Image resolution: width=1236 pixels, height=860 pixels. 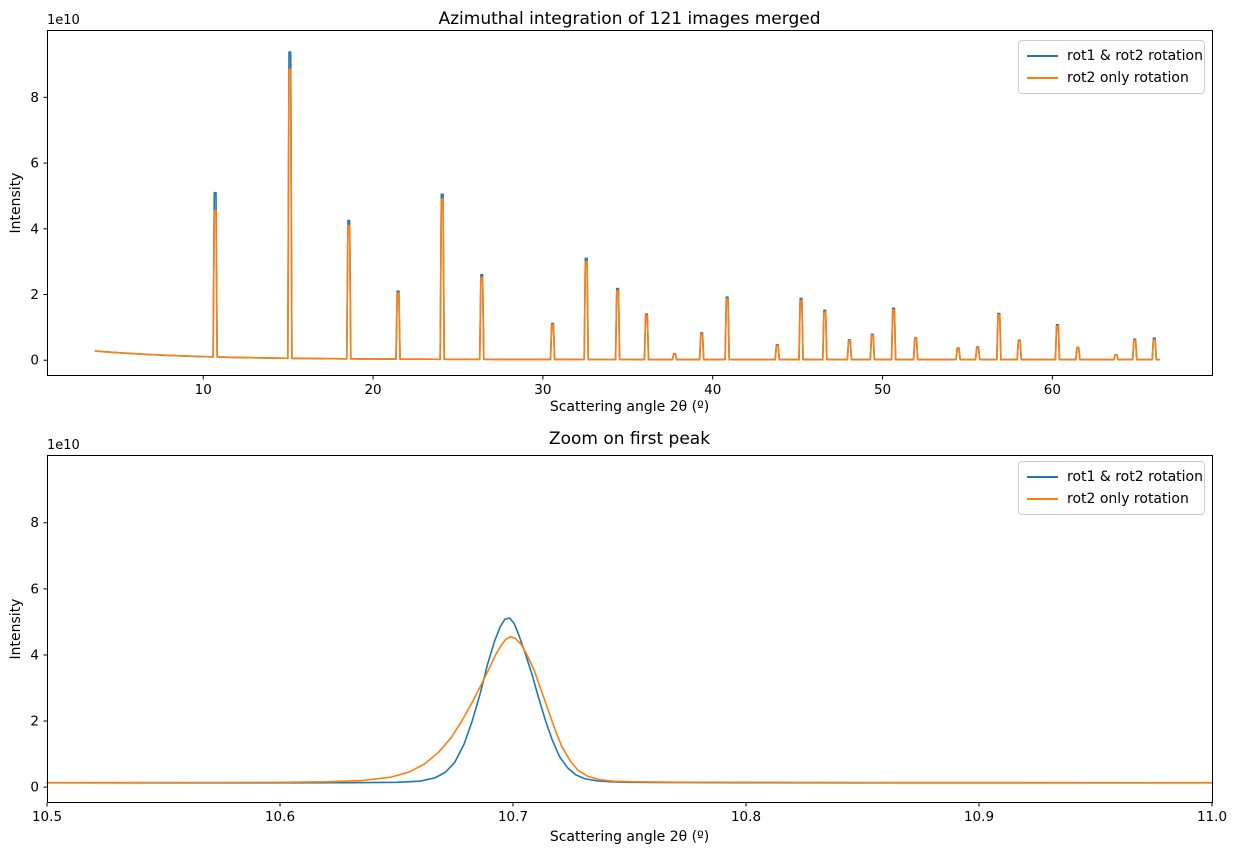 I want to click on top-y-tick-label: 6, so click(x=34, y=164).